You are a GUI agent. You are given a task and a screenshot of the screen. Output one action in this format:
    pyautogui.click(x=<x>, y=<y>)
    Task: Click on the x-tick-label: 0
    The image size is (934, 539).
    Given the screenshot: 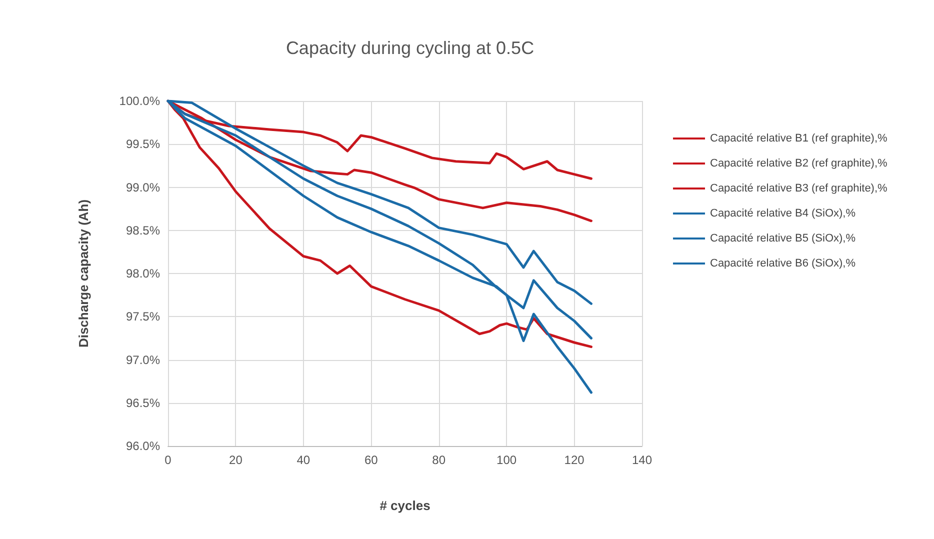 What is the action you would take?
    pyautogui.click(x=168, y=460)
    